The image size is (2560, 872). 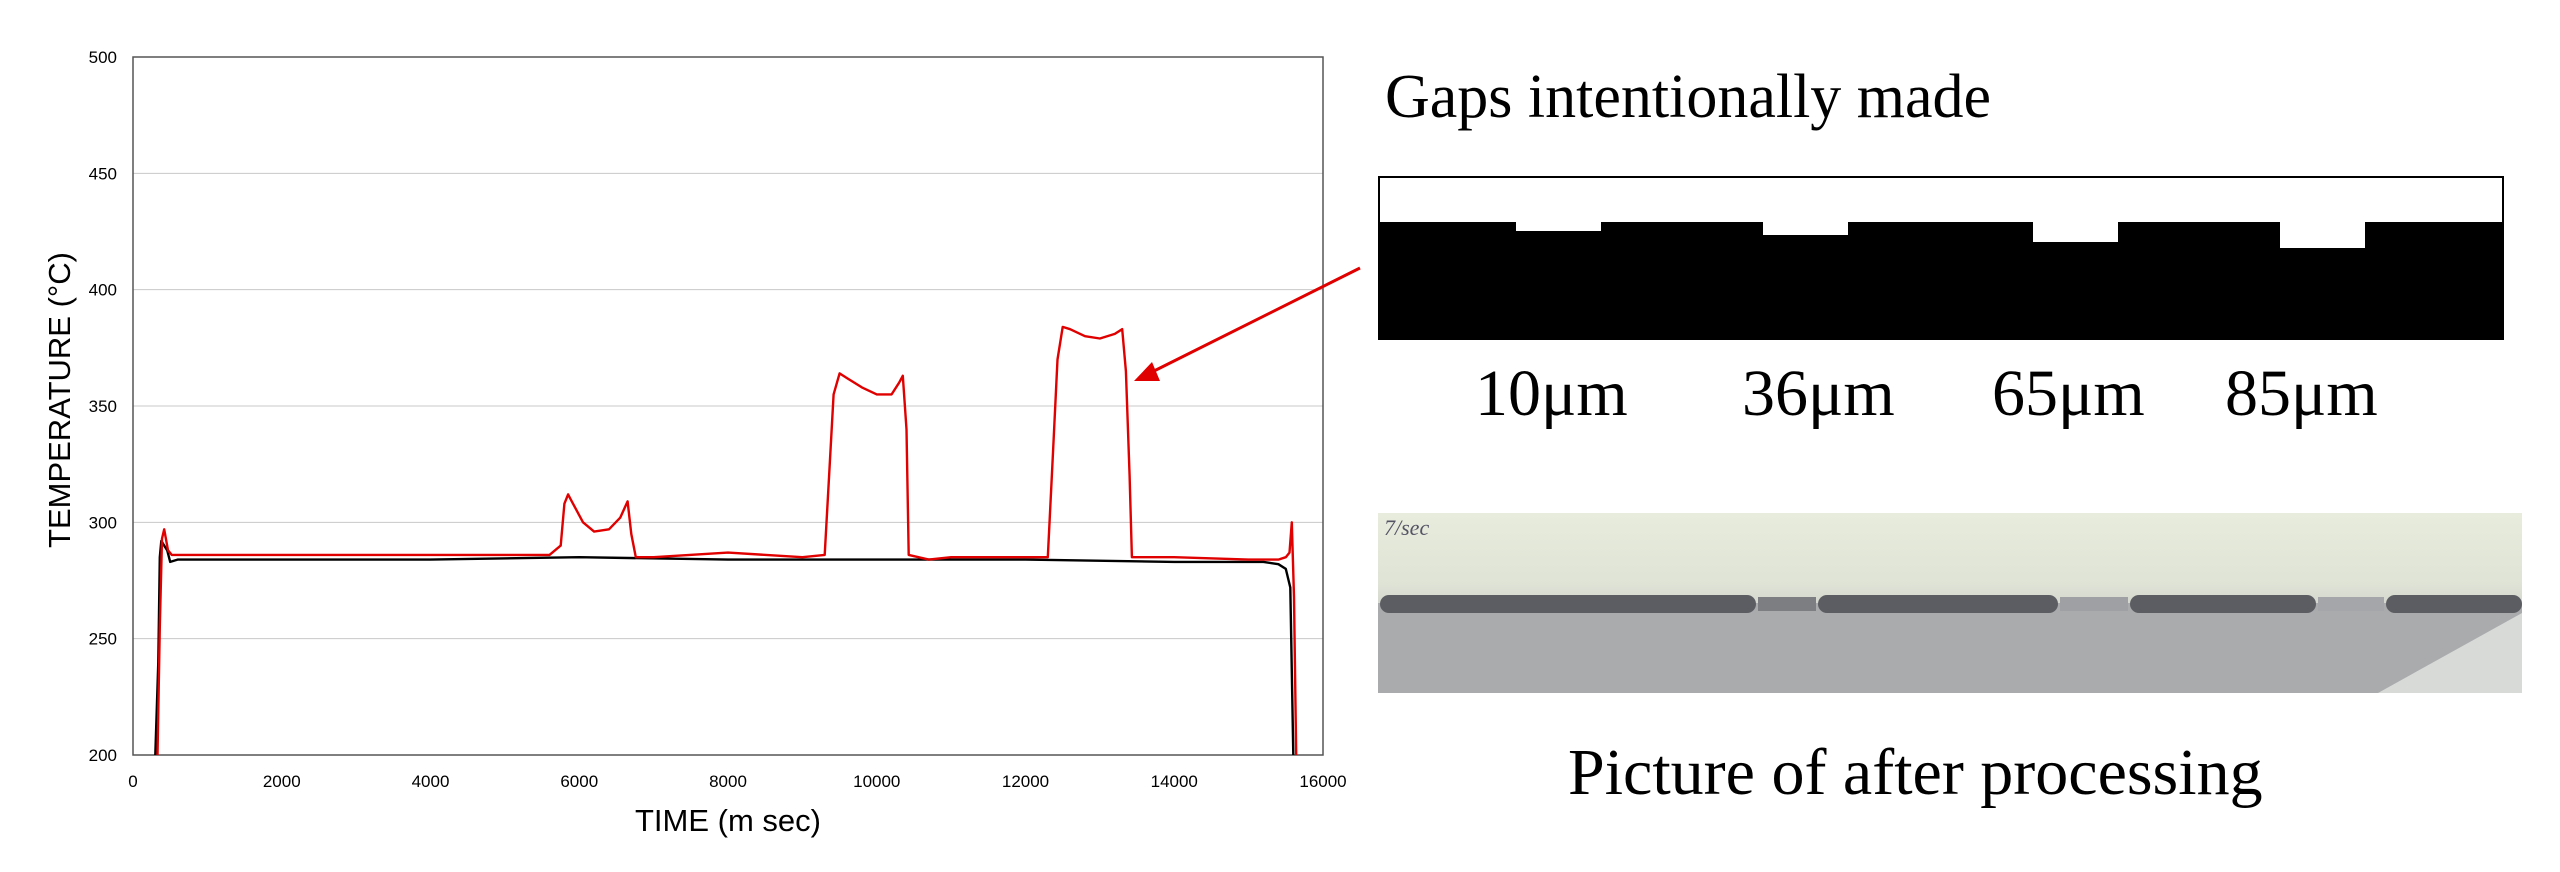 I want to click on x-tick-label: 4000, so click(x=431, y=781).